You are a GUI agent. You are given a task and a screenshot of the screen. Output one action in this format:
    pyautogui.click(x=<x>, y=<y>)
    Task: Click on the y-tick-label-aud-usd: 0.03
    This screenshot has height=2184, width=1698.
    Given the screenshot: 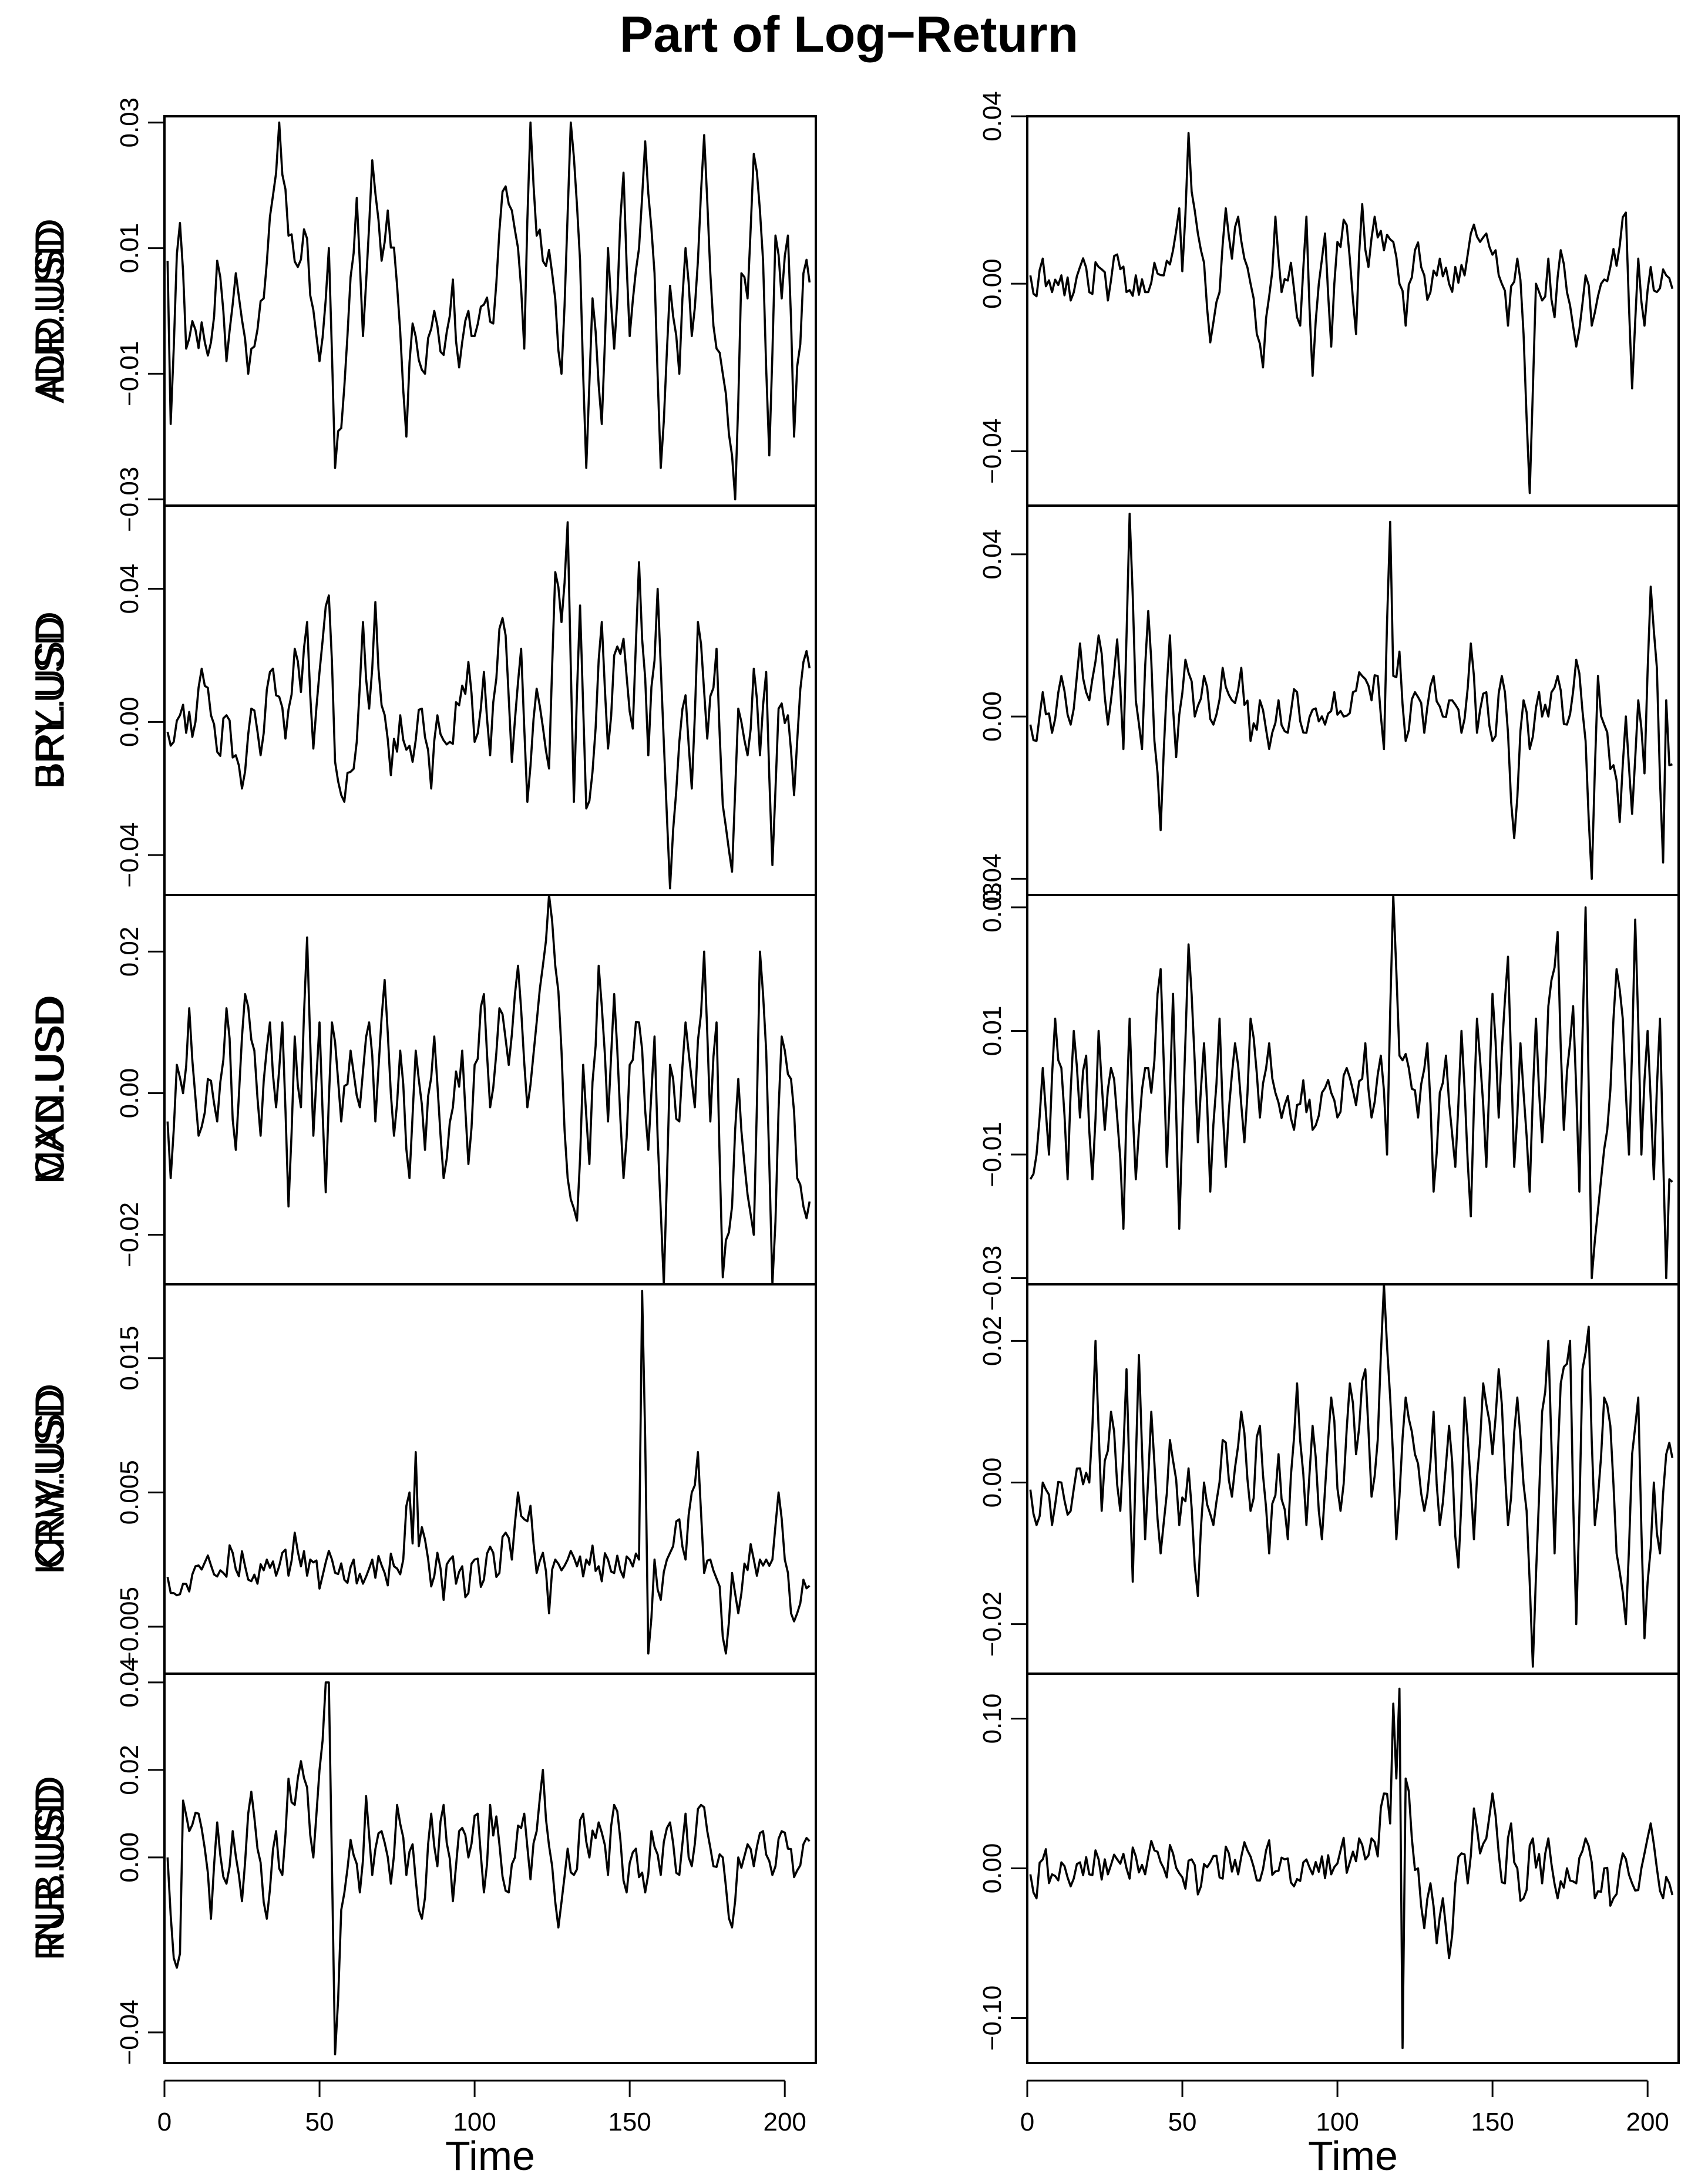 What is the action you would take?
    pyautogui.click(x=129, y=122)
    